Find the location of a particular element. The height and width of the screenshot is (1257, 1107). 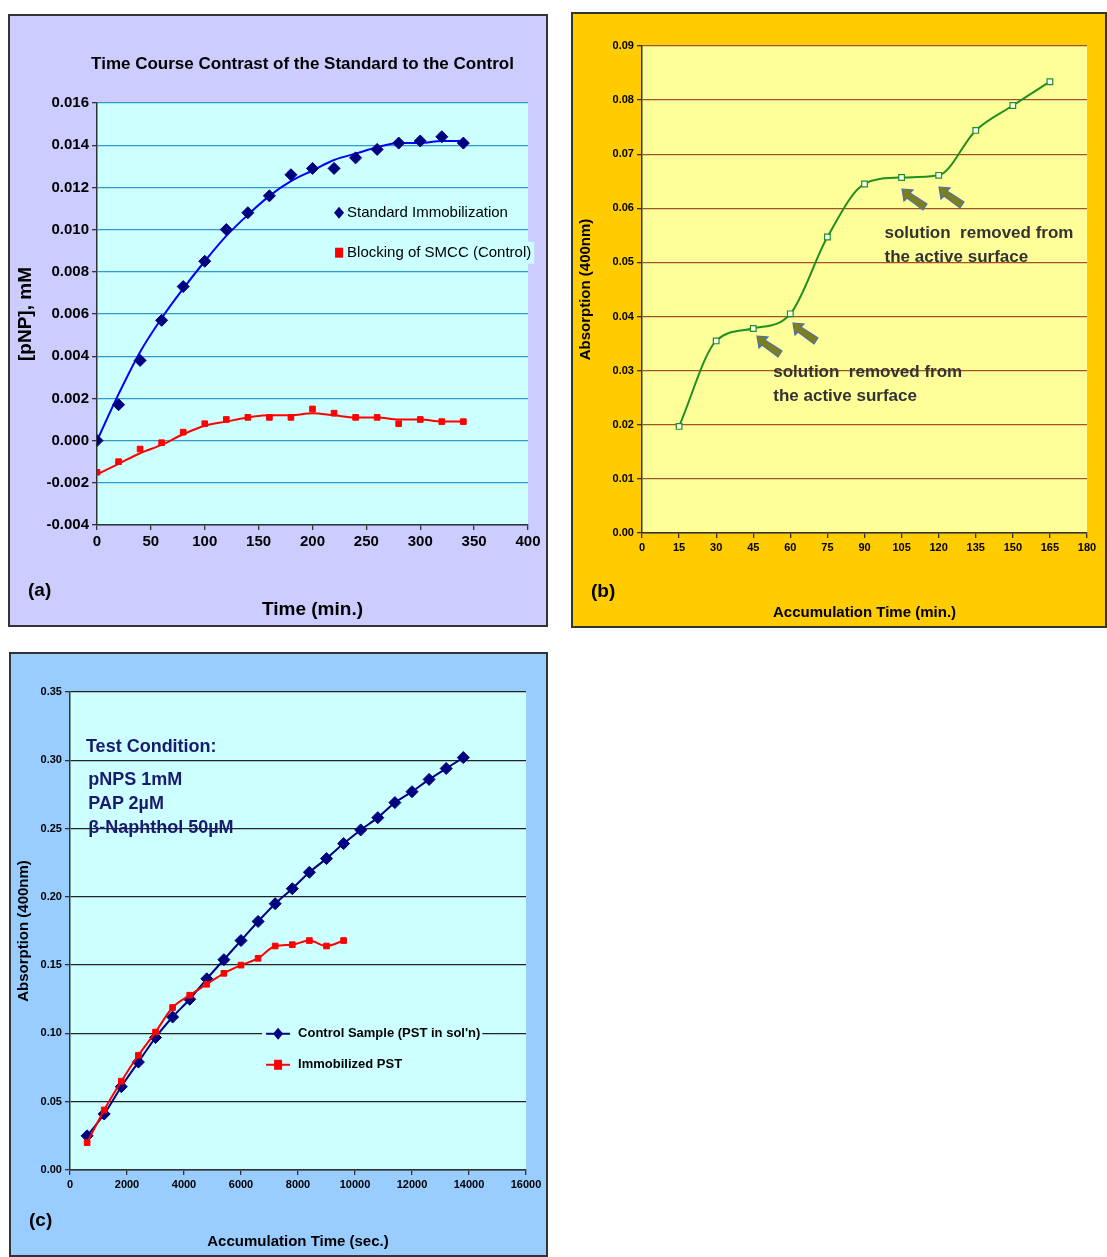

y-tick-label: 0.15 is located at coordinates (51, 964).